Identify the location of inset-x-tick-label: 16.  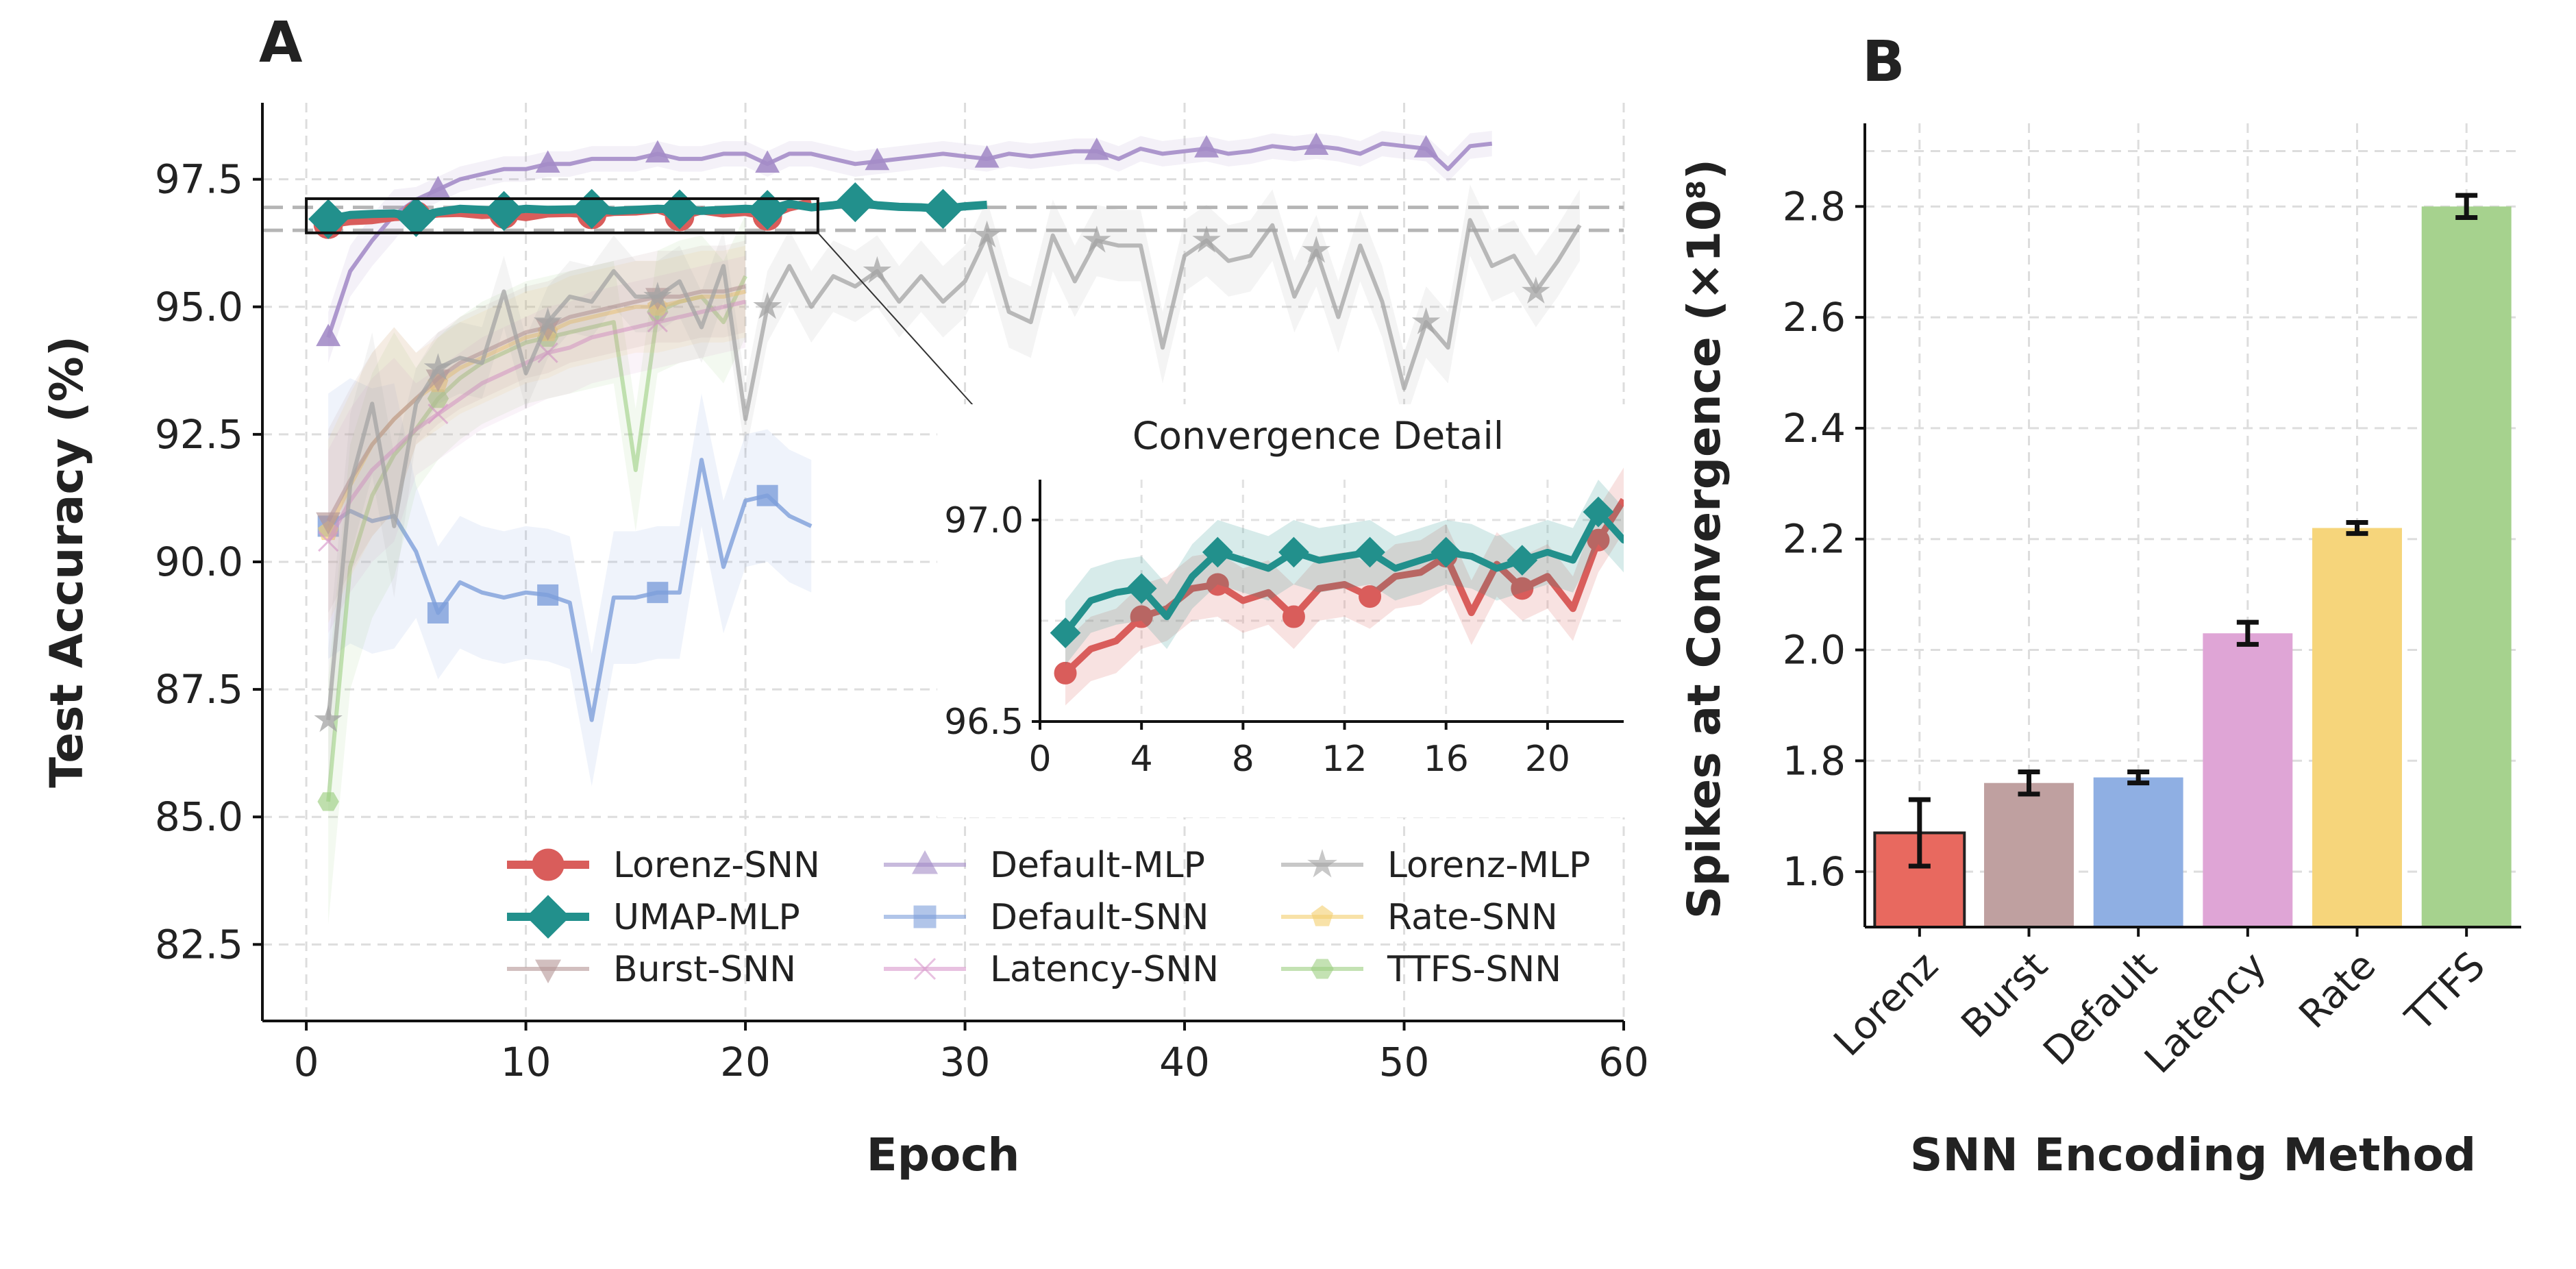
(1446, 760).